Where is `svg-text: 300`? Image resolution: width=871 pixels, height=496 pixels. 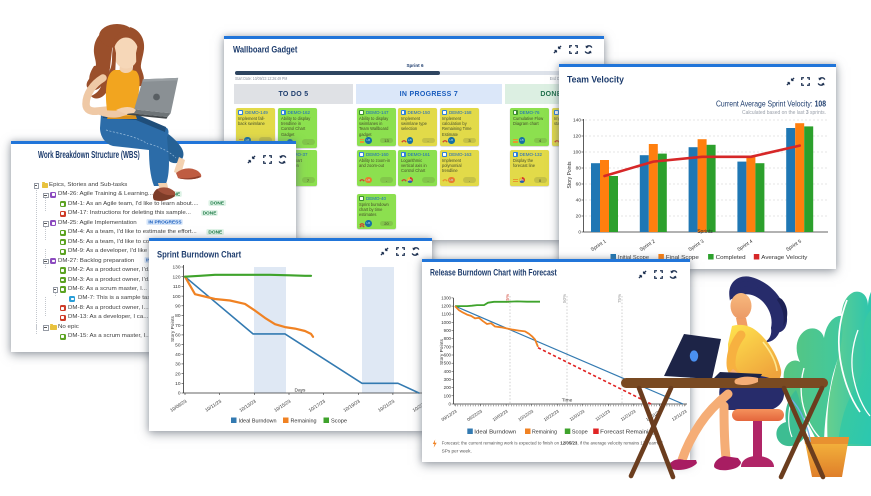
svg-text: 300 is located at coordinates (448, 379).